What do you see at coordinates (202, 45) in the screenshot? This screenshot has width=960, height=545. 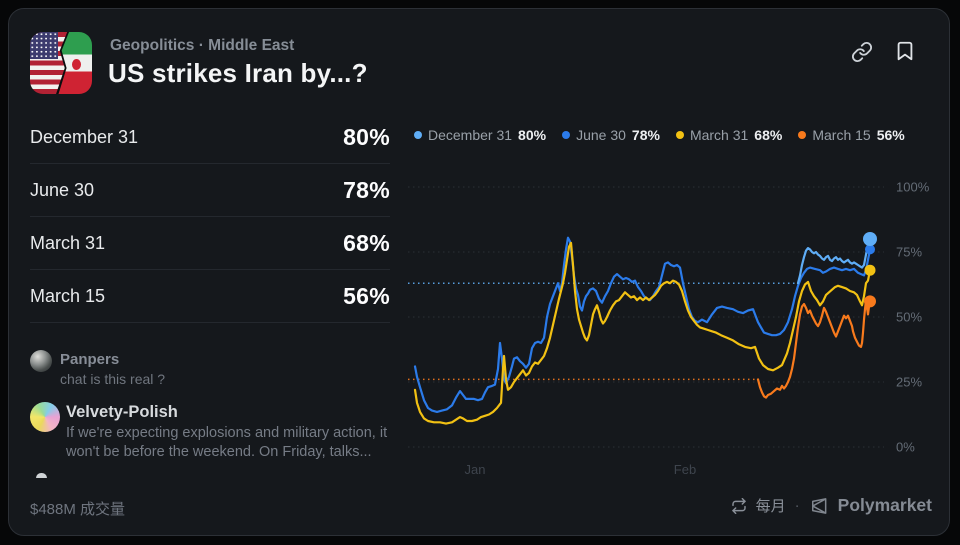 I see `breadcrumb: Geopolitics · Middle East` at bounding box center [202, 45].